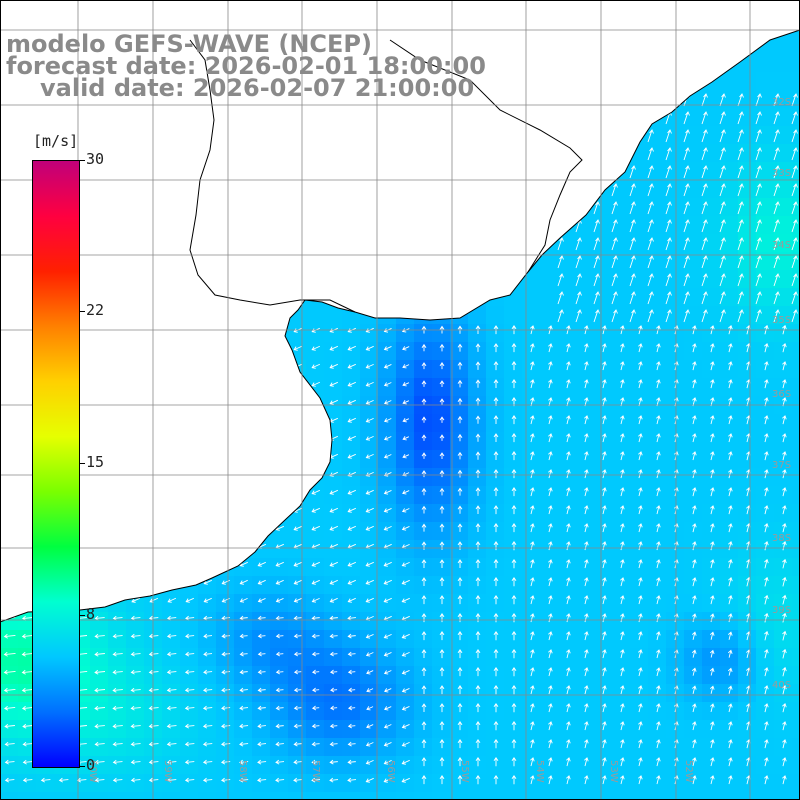 This screenshot has height=800, width=800. I want to click on latitude-label: 35S, so click(781, 320).